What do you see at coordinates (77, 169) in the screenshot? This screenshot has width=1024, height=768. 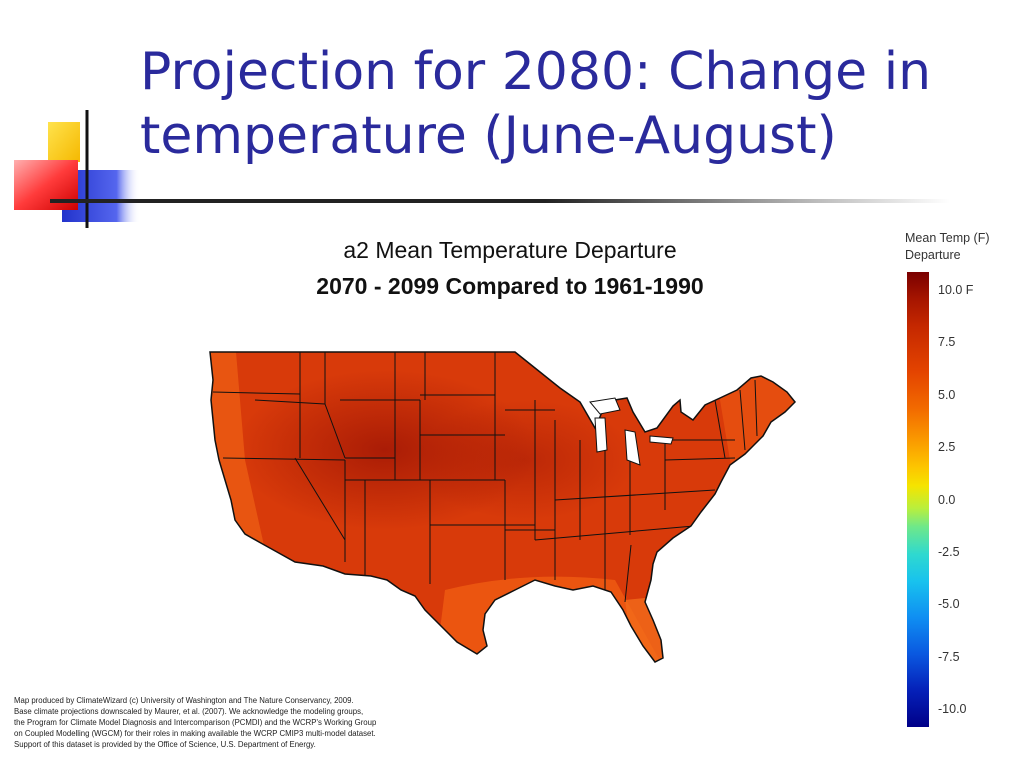 I see `corner-decoration` at bounding box center [77, 169].